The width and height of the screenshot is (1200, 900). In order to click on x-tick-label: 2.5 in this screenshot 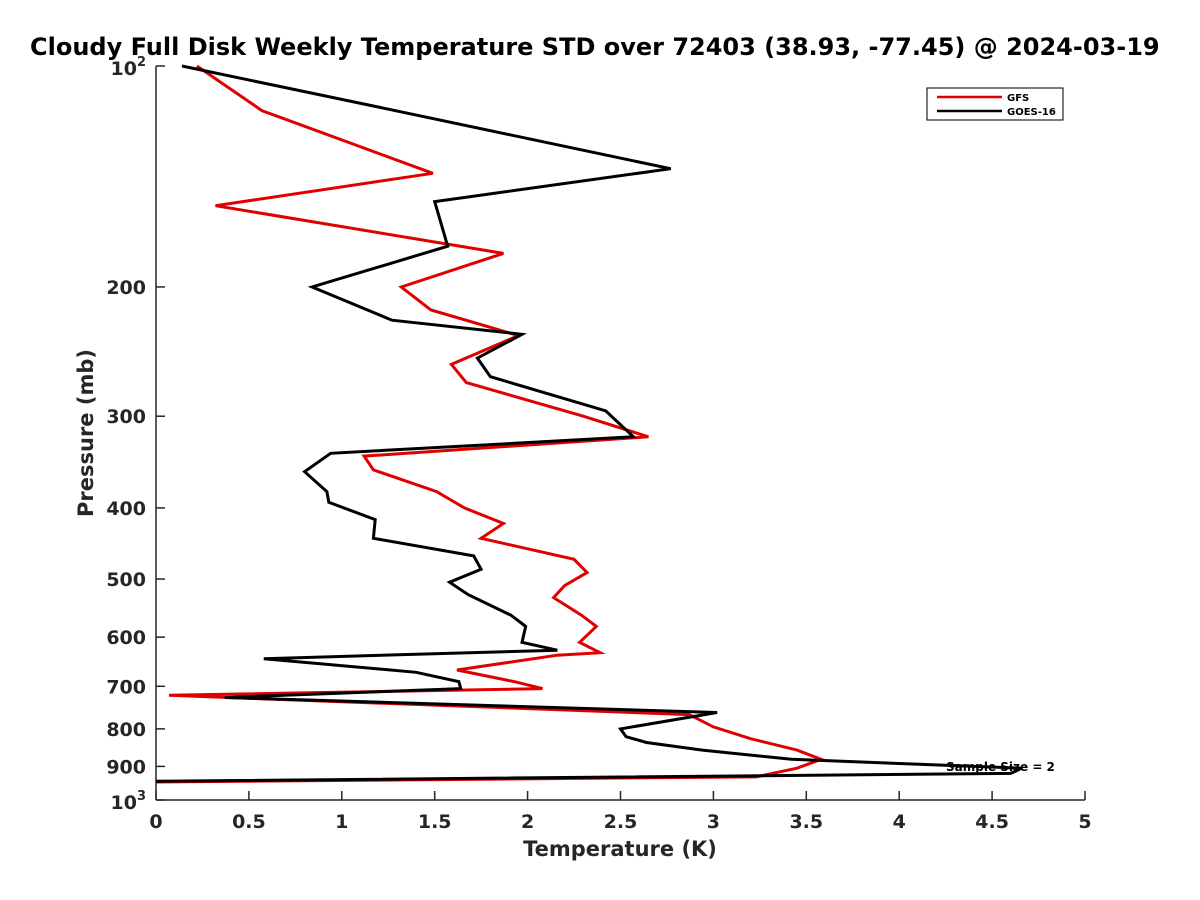, I will do `click(621, 822)`.